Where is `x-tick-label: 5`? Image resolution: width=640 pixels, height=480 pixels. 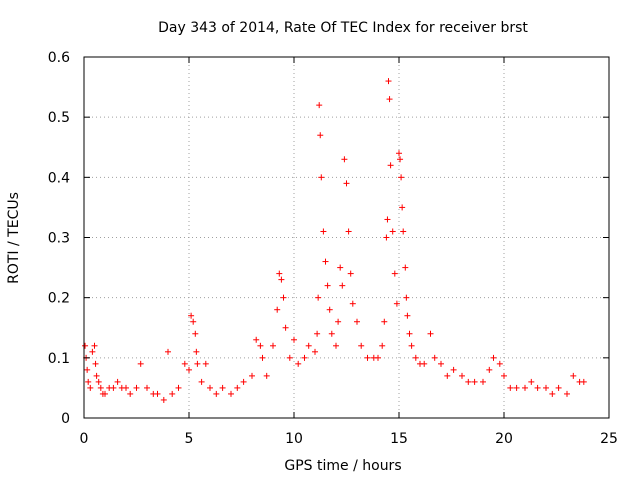 x-tick-label: 5 is located at coordinates (189, 439).